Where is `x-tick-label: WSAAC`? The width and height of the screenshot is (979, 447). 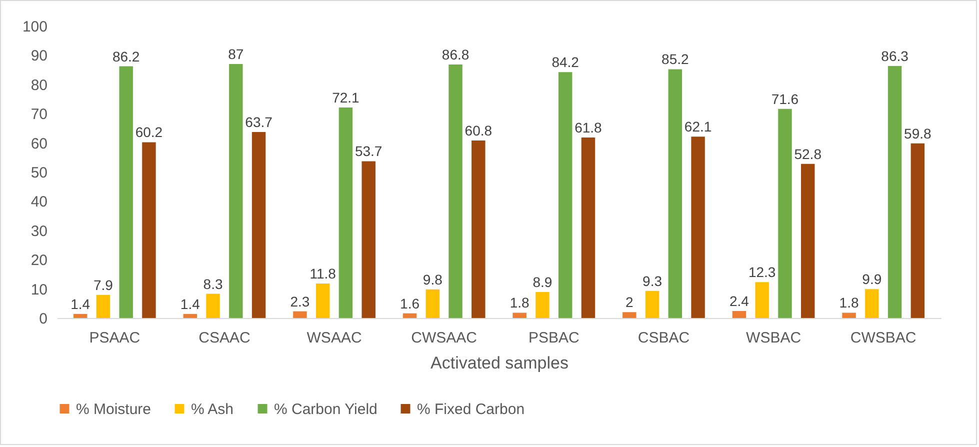 x-tick-label: WSAAC is located at coordinates (334, 338).